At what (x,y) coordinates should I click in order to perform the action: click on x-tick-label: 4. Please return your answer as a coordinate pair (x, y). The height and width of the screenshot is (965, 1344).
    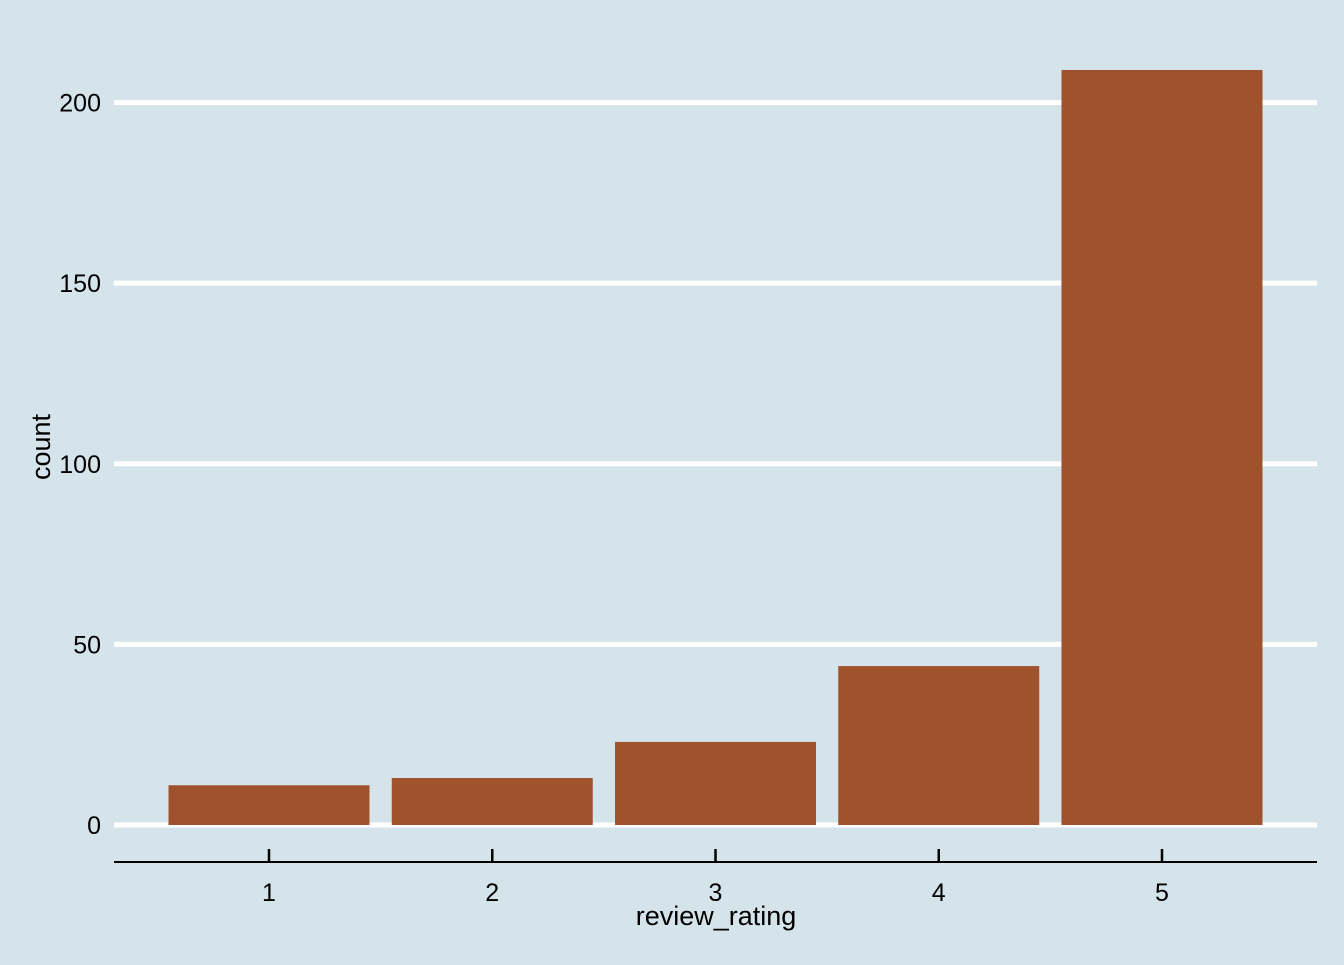
    Looking at the image, I should click on (939, 893).